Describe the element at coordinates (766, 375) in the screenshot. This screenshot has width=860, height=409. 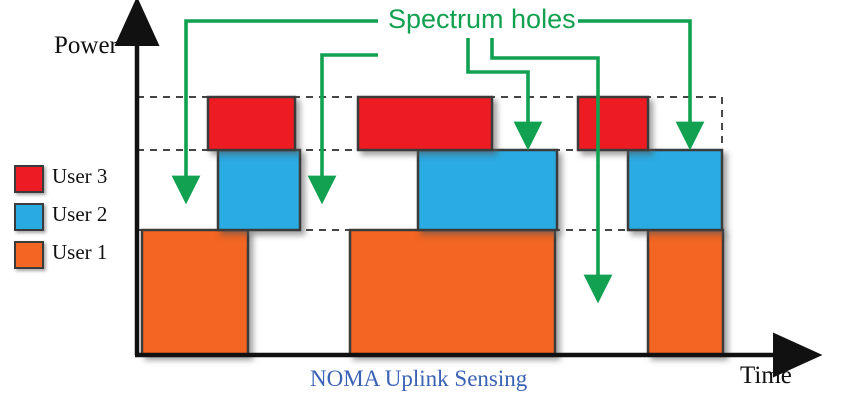
I see `x-axis-label: Time` at that location.